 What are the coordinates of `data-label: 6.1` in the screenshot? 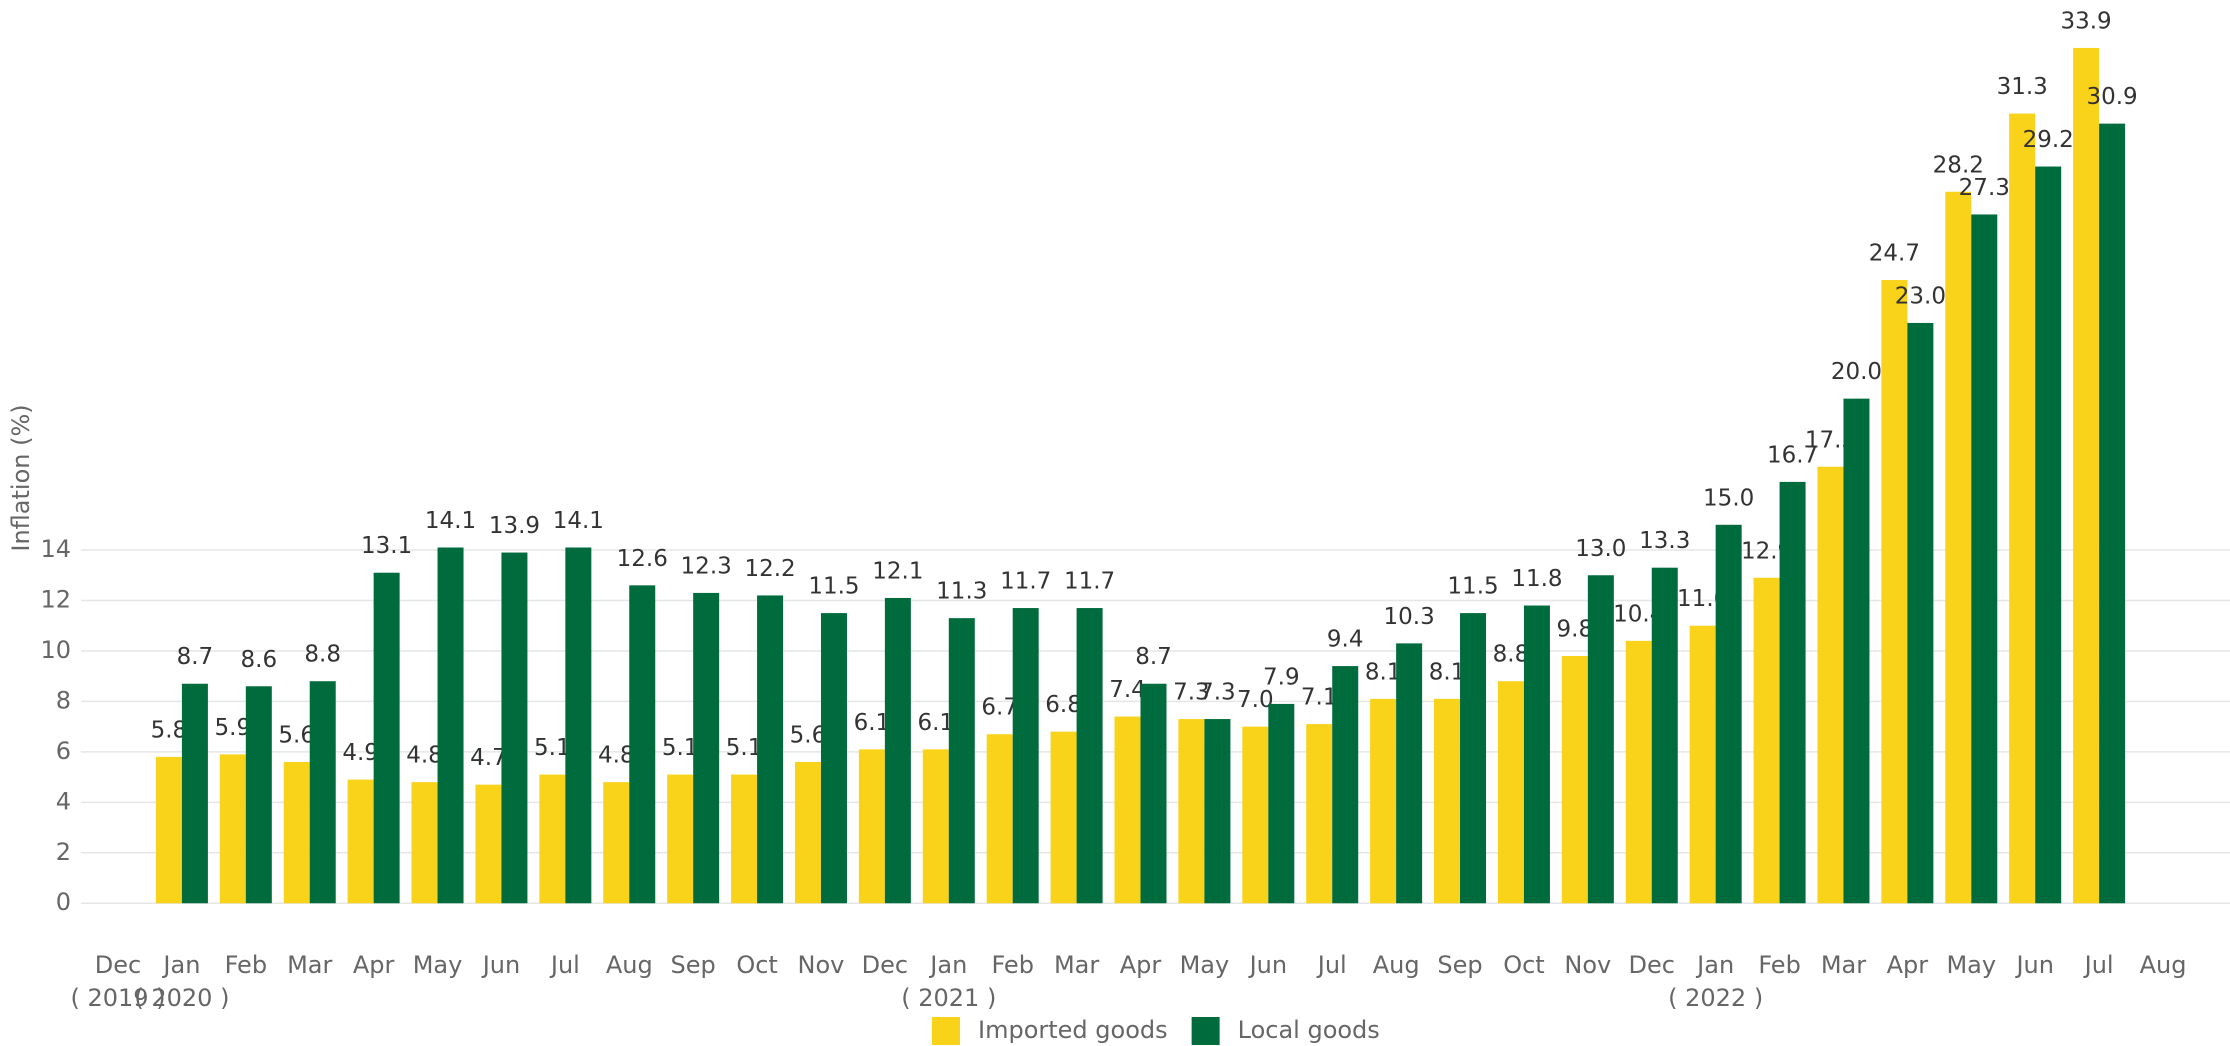 It's located at (935, 723).